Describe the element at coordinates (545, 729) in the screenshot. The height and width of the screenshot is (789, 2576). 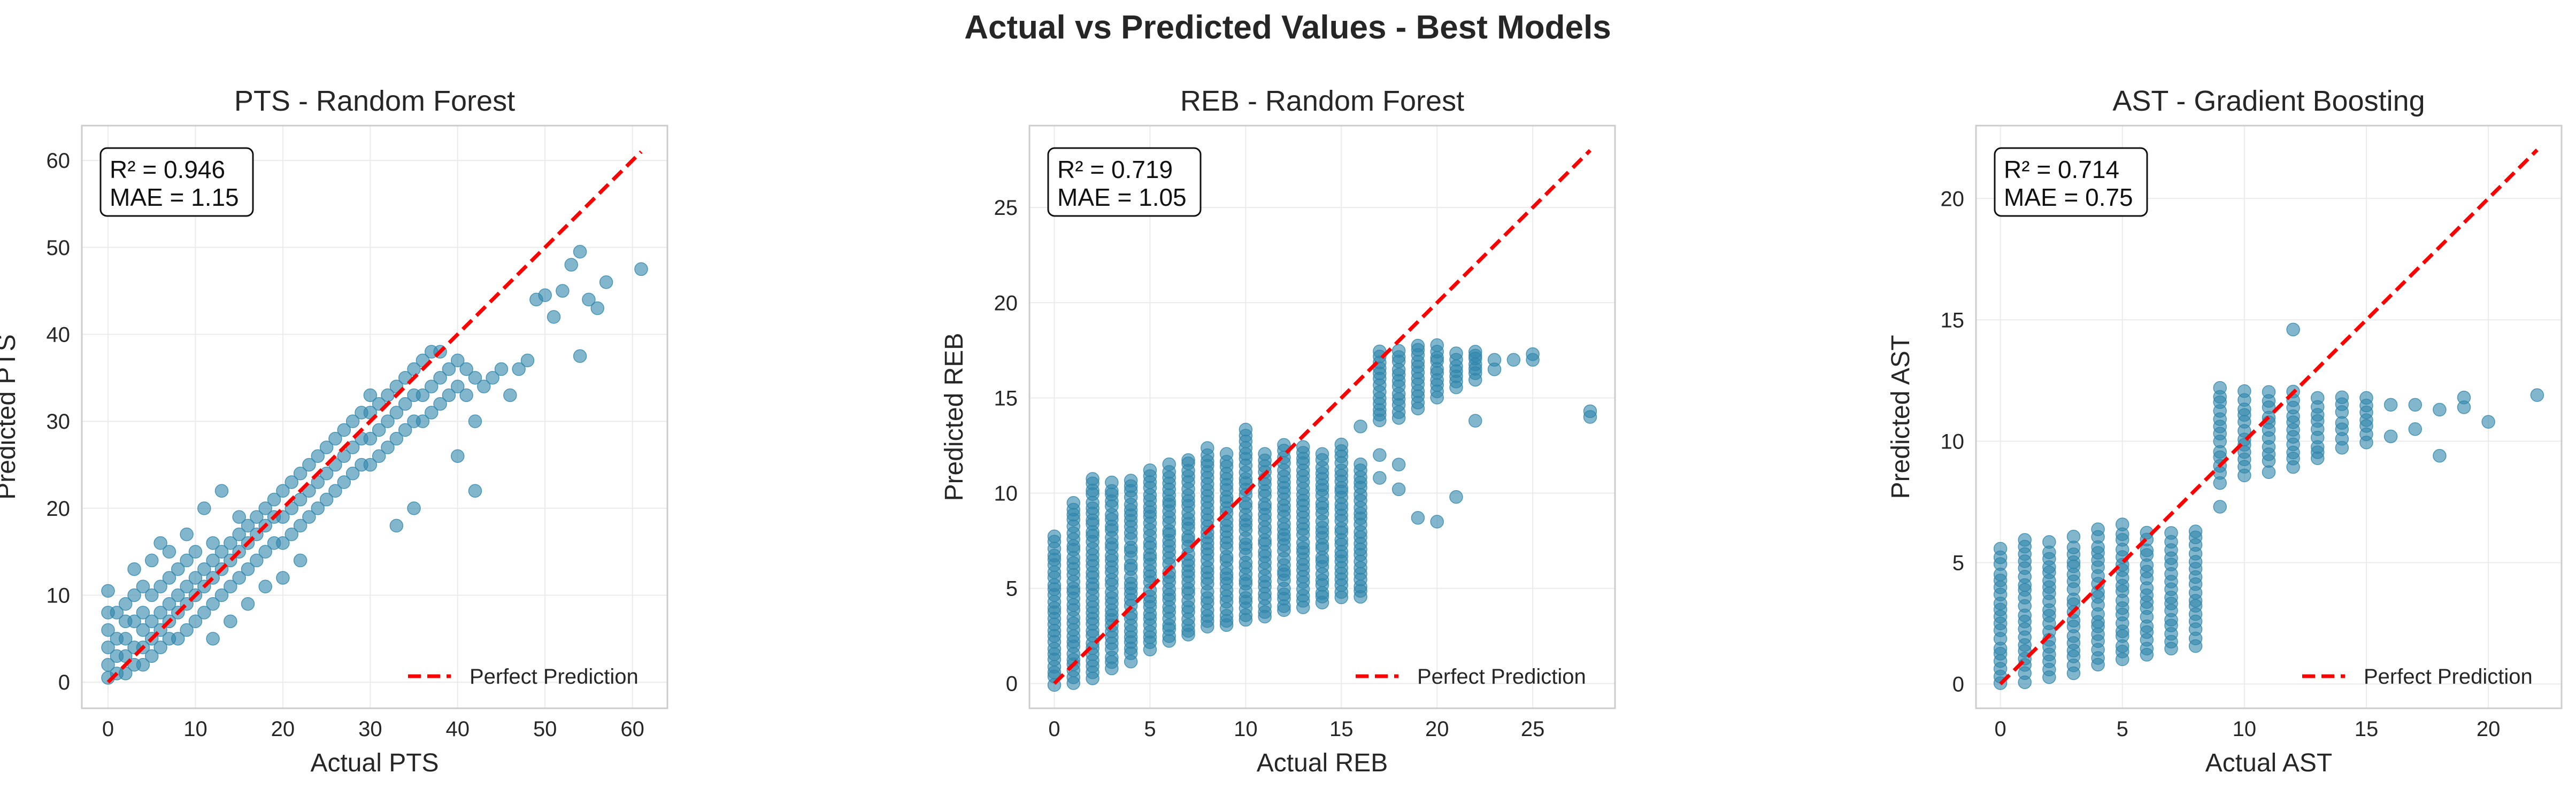
I see `x-tick-label: 50` at that location.